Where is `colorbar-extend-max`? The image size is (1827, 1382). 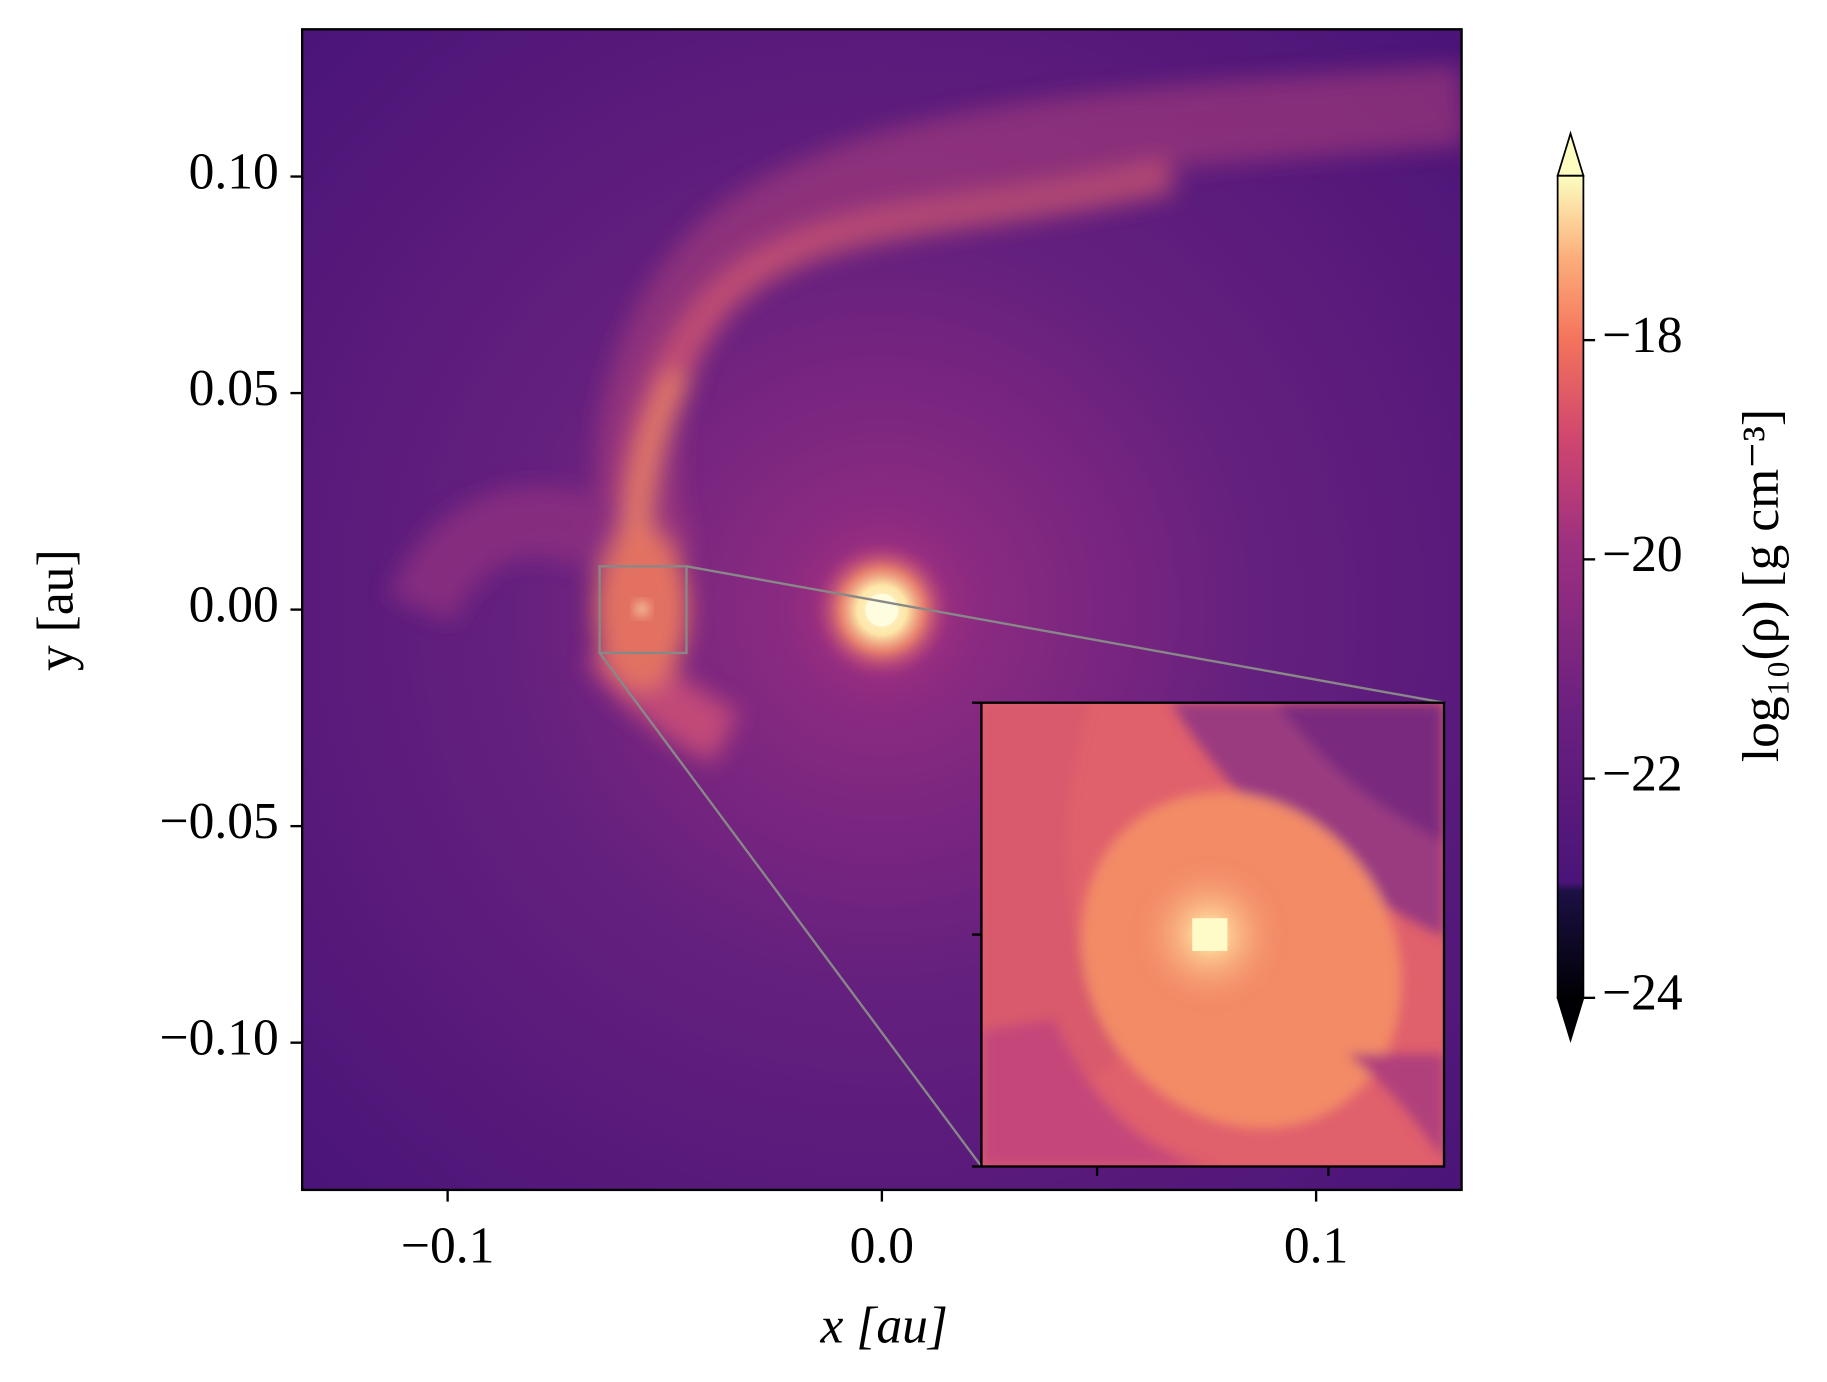 colorbar-extend-max is located at coordinates (1570, 153).